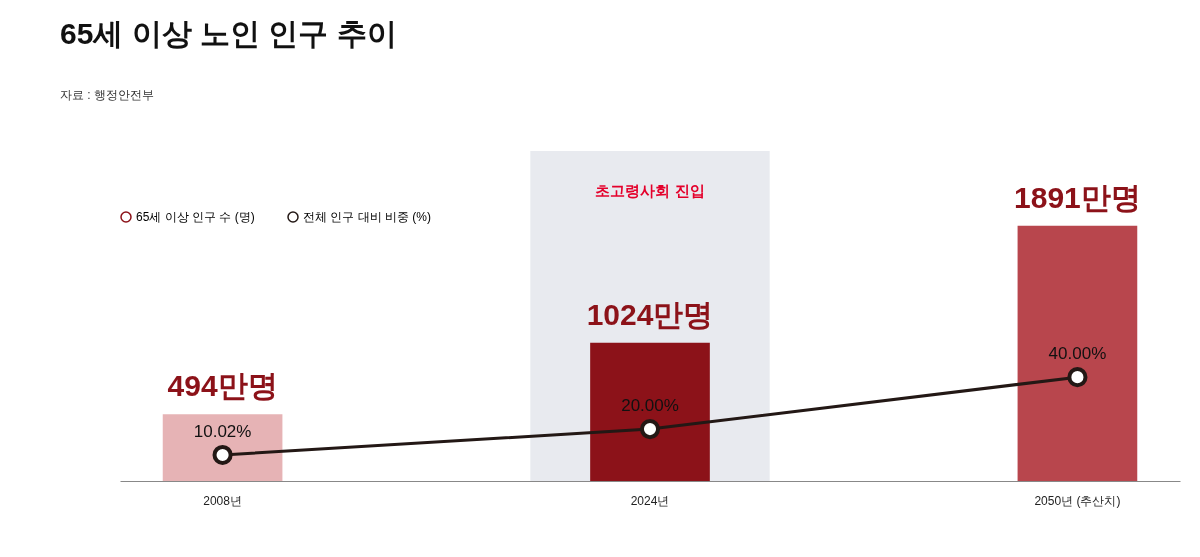 The image size is (1200, 557). What do you see at coordinates (1077, 197) in the screenshot?
I see `data-label: 1891만명` at bounding box center [1077, 197].